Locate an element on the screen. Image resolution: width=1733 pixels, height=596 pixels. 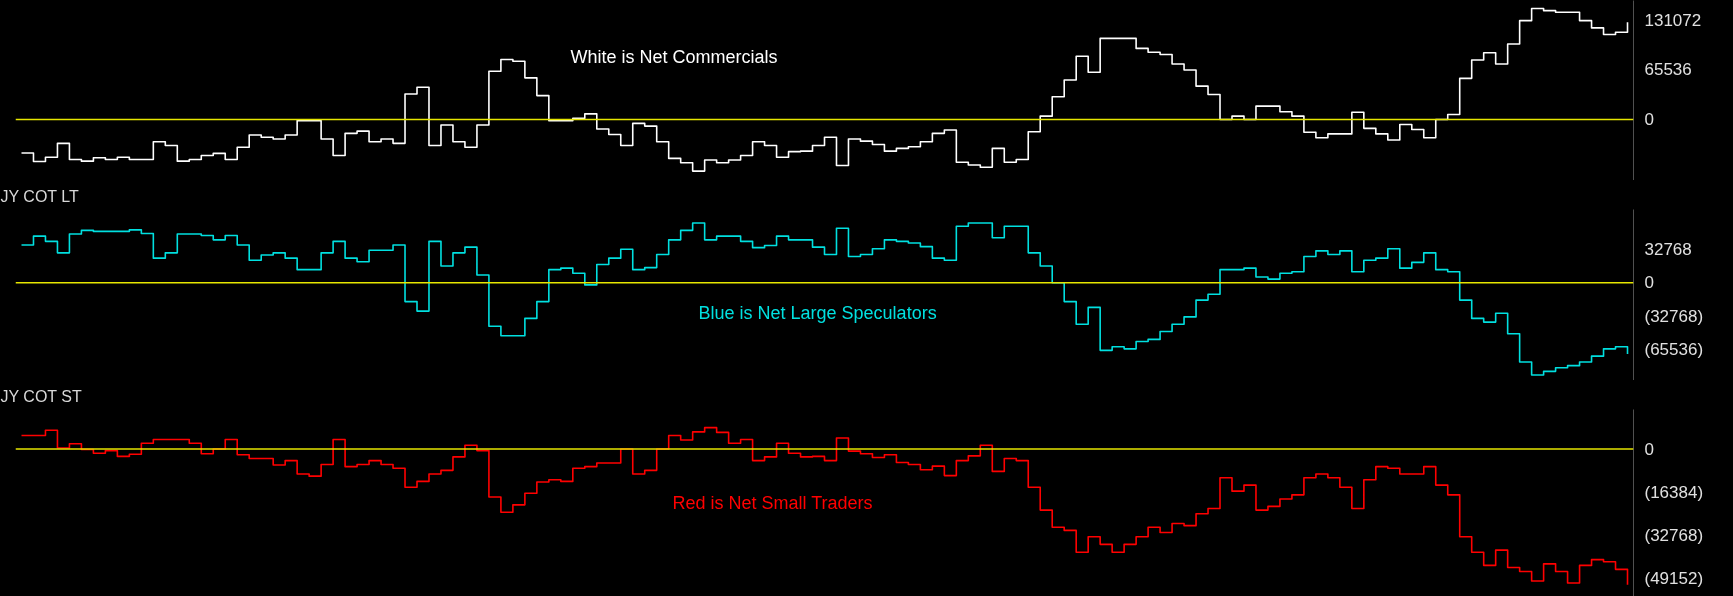
y-tick-label: 65536 is located at coordinates (1668, 70).